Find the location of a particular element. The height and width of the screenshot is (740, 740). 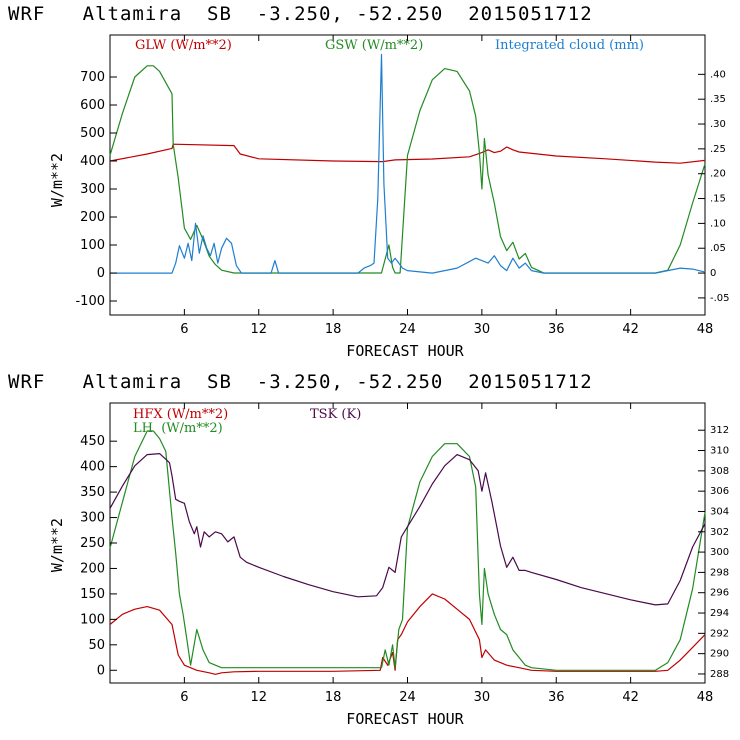

bottom-y2-axis: 288 290 292 294 296 298 300 302 304 306 308 310 312 is located at coordinates (713, 552).